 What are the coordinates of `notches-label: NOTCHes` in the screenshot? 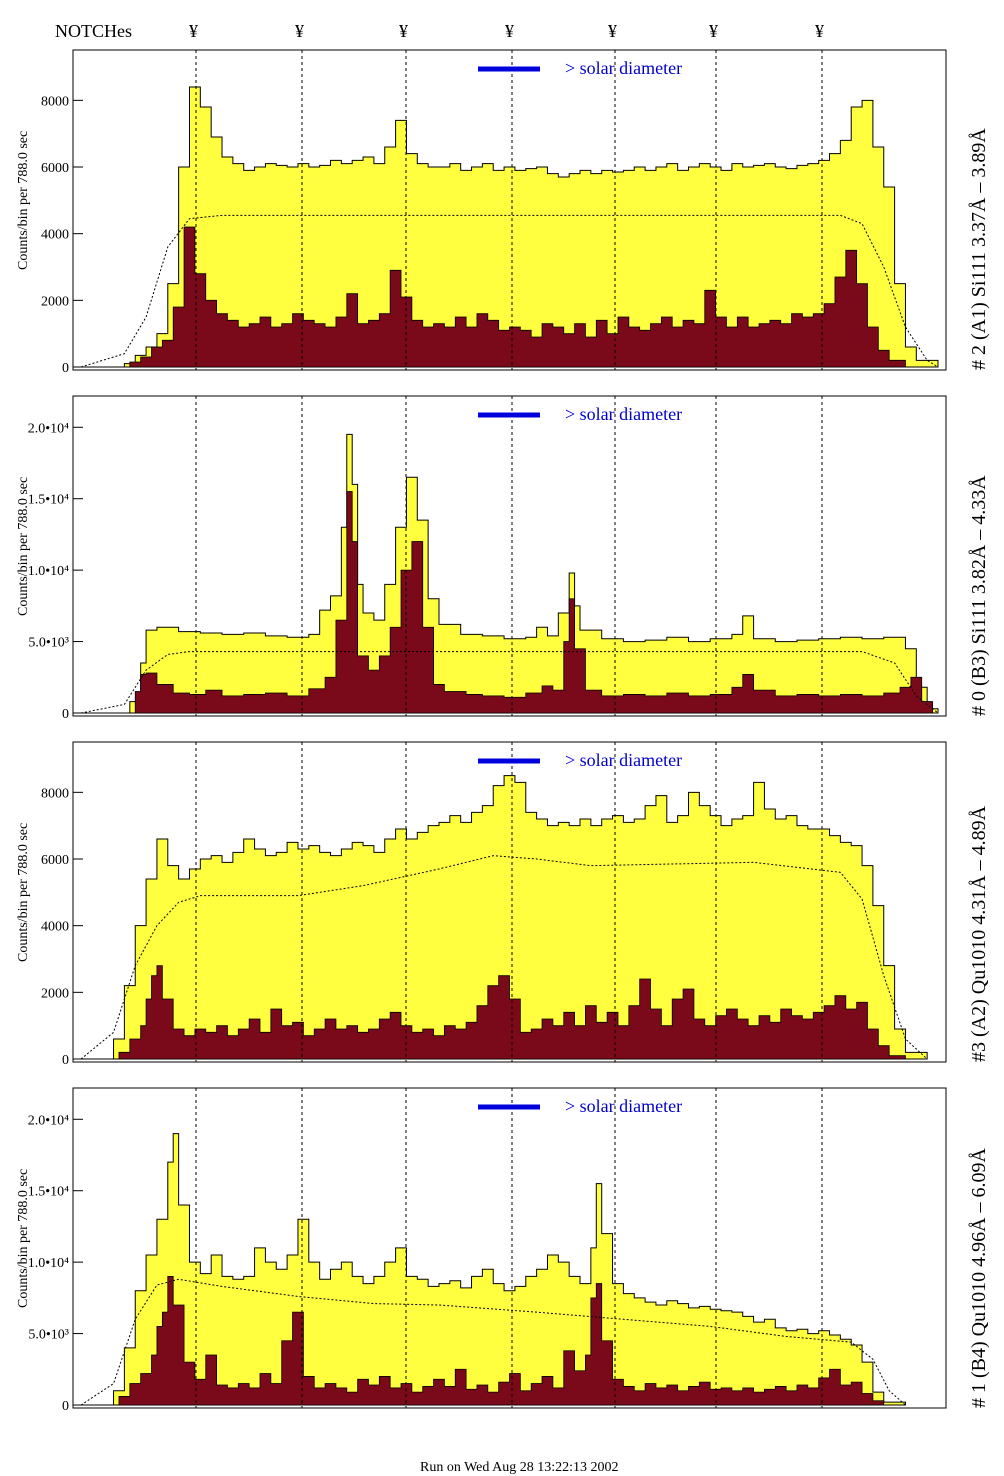 It's located at (93, 31).